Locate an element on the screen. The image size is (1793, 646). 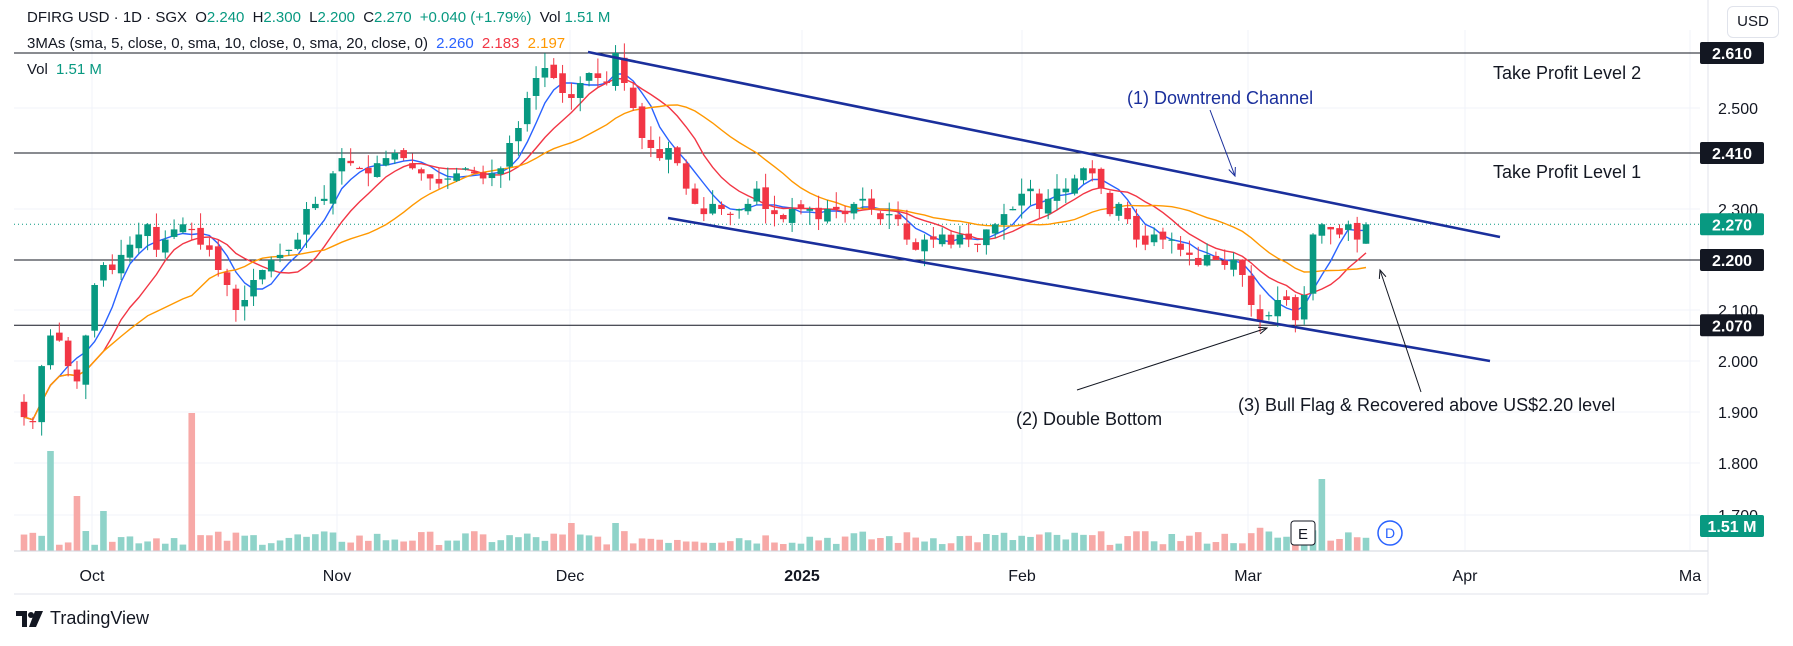
tradingview-logo: TradingView is located at coordinates (82, 618).